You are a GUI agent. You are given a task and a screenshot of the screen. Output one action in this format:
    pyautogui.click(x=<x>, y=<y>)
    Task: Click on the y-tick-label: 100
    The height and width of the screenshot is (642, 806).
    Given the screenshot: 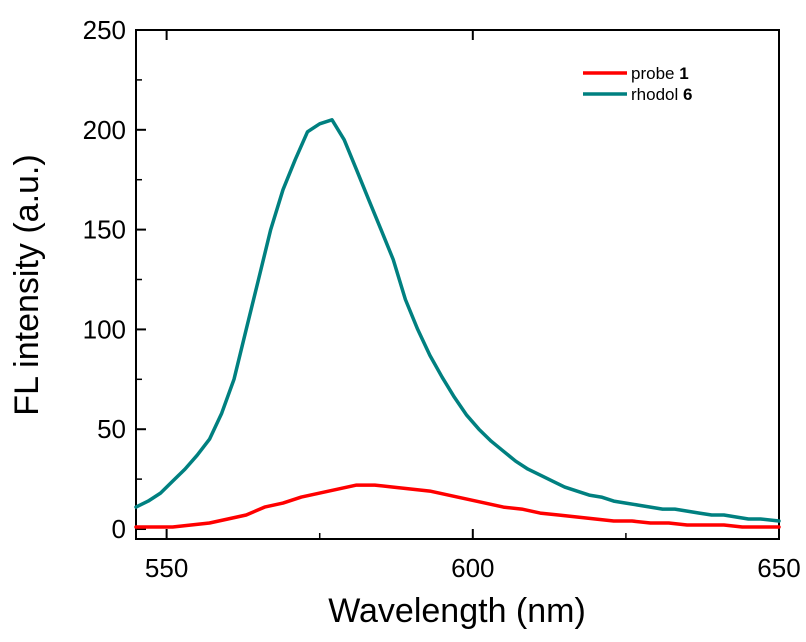 What is the action you would take?
    pyautogui.click(x=104, y=329)
    